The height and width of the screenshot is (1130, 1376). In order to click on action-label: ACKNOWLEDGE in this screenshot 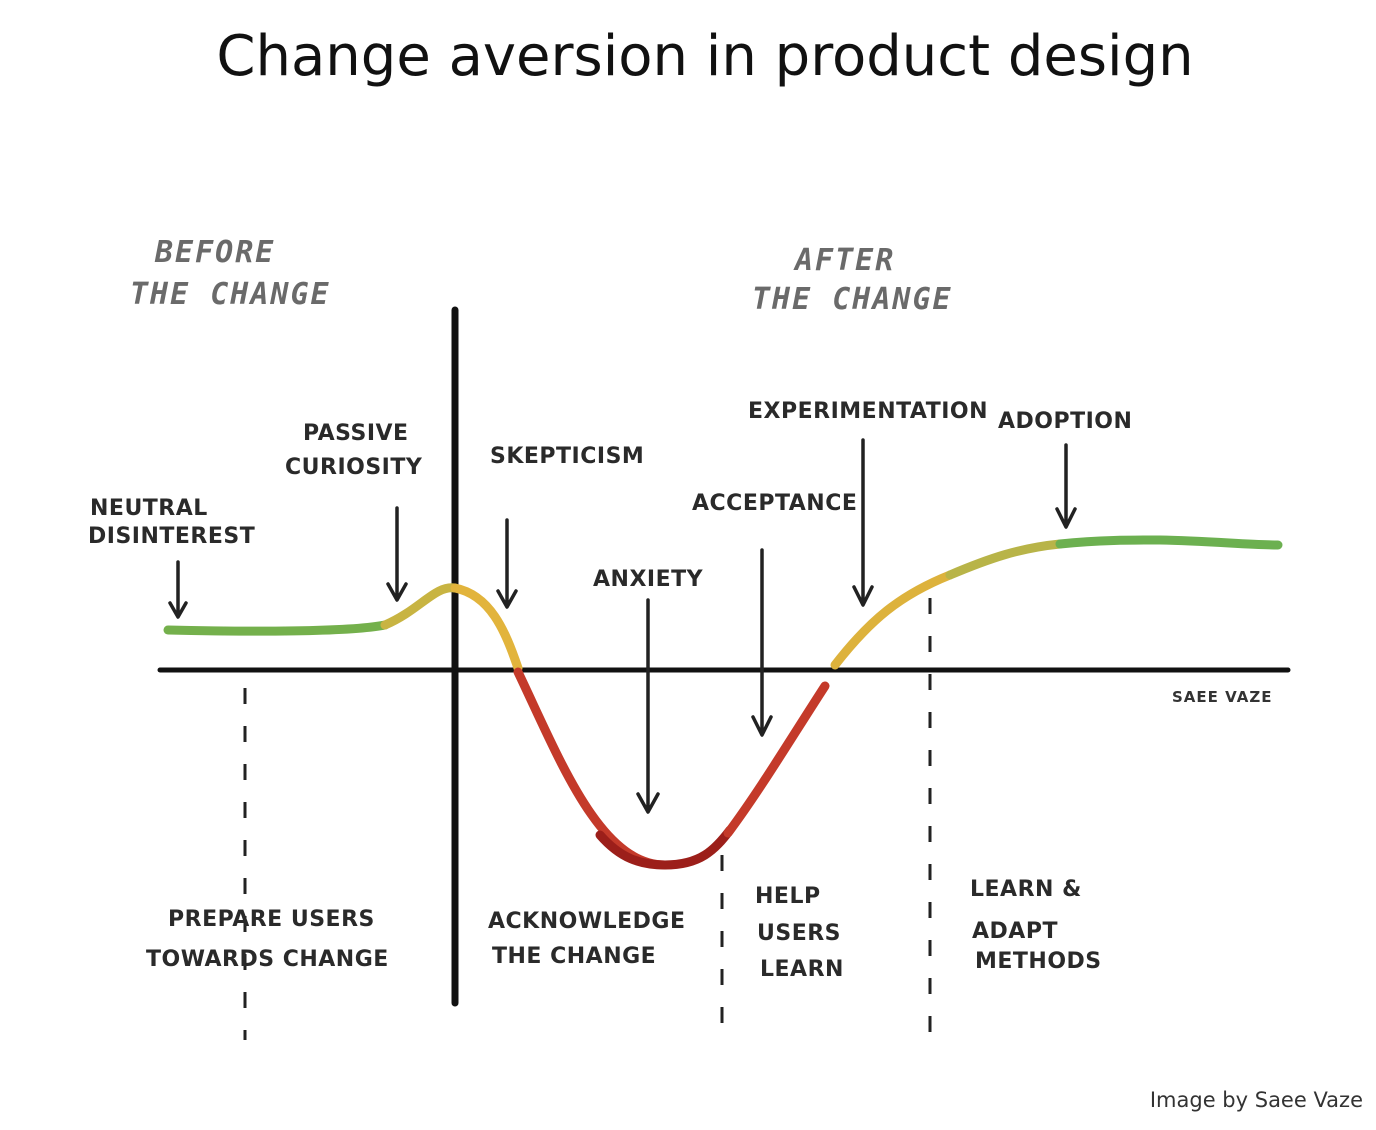, I will do `click(587, 921)`.